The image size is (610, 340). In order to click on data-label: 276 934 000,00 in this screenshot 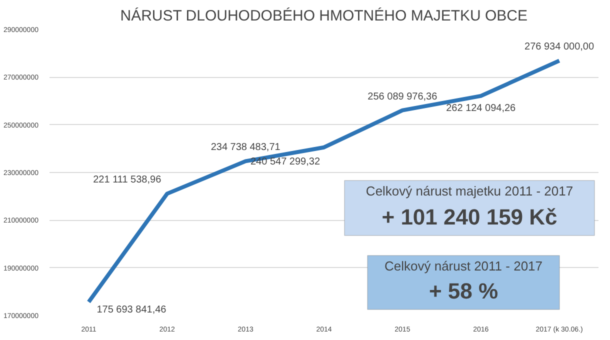, I will do `click(559, 47)`.